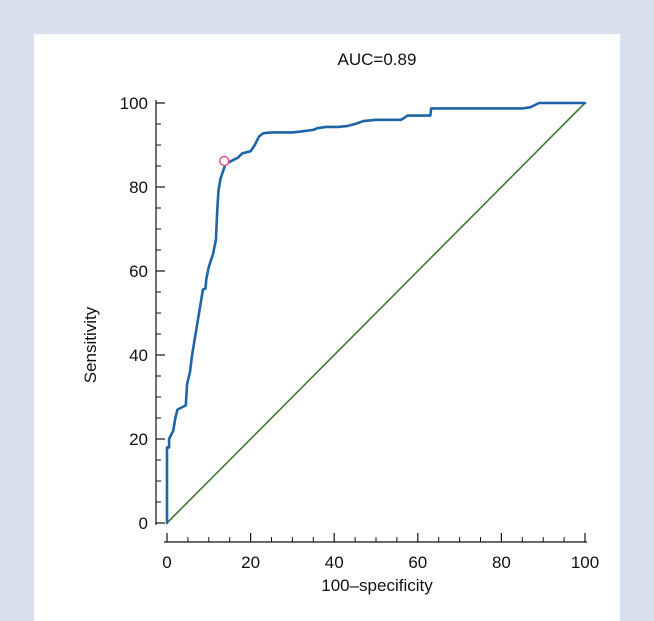  Describe the element at coordinates (138, 355) in the screenshot. I see `y-tick-label: 40` at that location.